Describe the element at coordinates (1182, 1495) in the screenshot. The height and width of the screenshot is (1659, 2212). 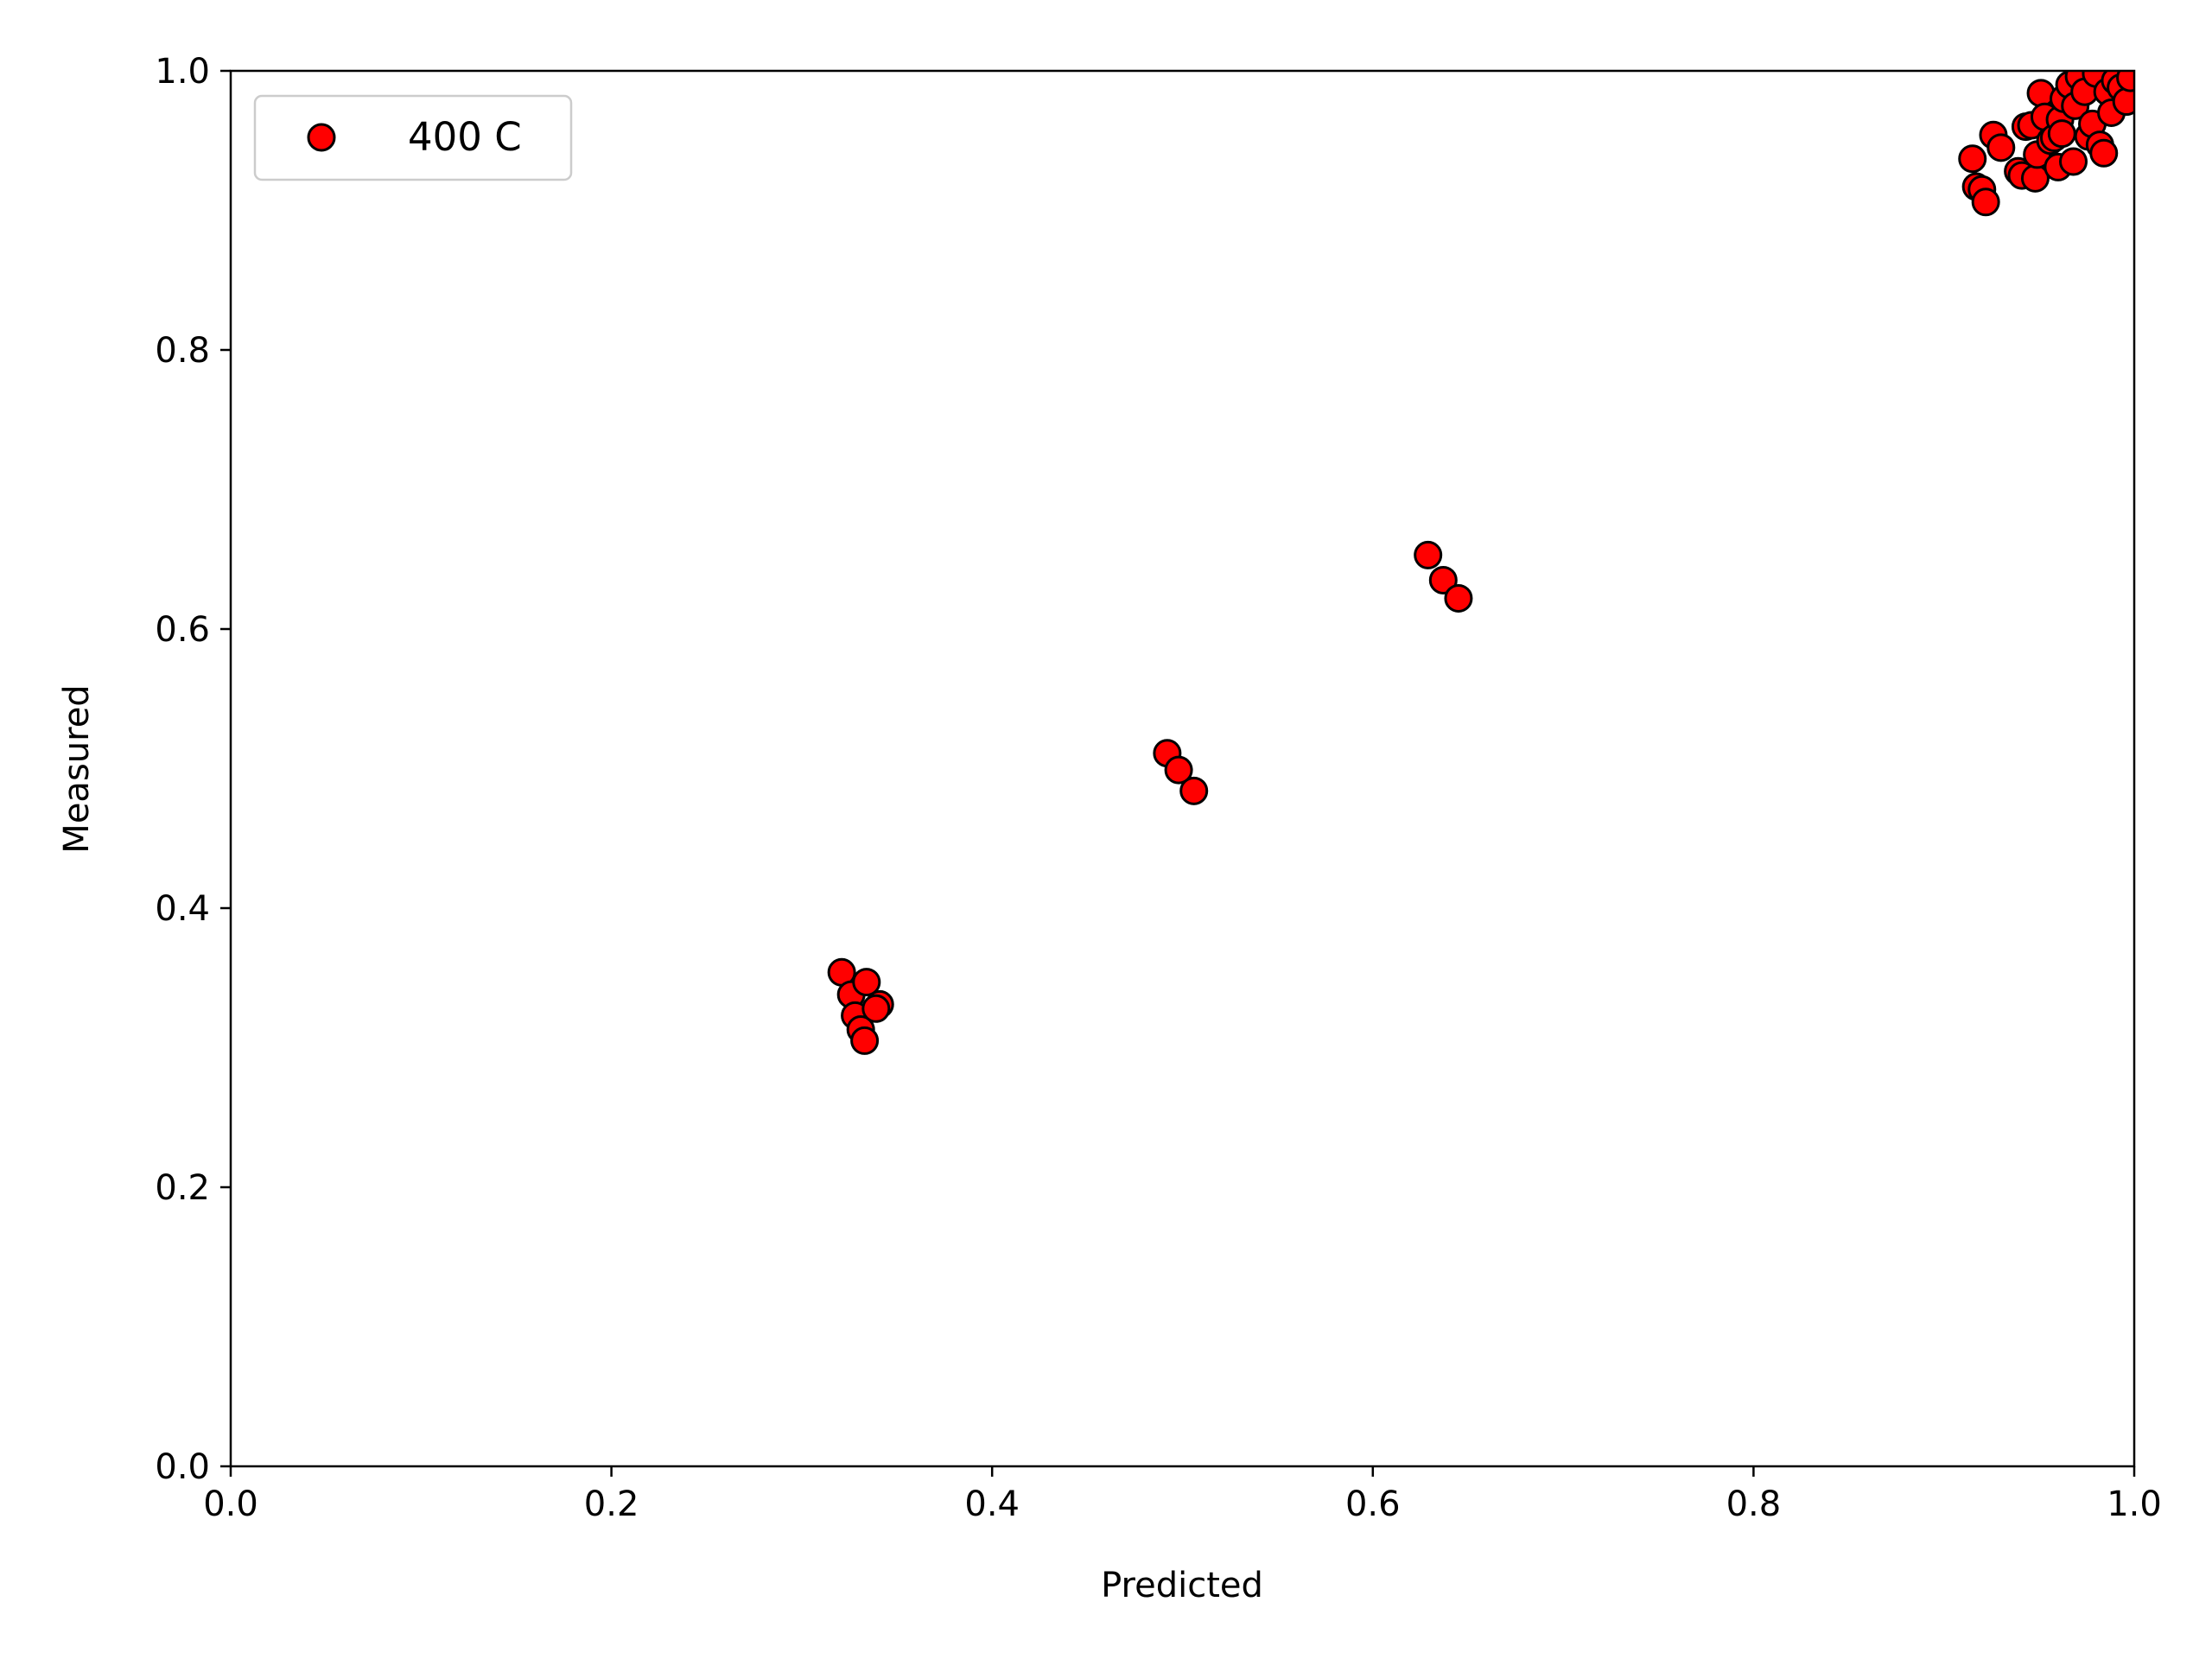
I see `x-axis: 0.0 0.2 0.4 0.6 0.8 1.0` at that location.